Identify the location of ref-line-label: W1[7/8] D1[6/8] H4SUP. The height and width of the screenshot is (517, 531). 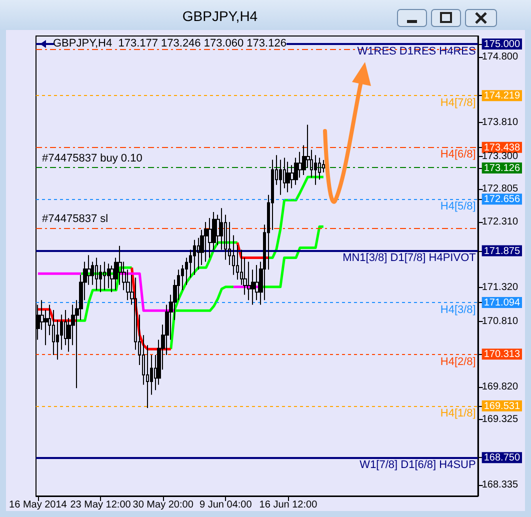
(418, 465).